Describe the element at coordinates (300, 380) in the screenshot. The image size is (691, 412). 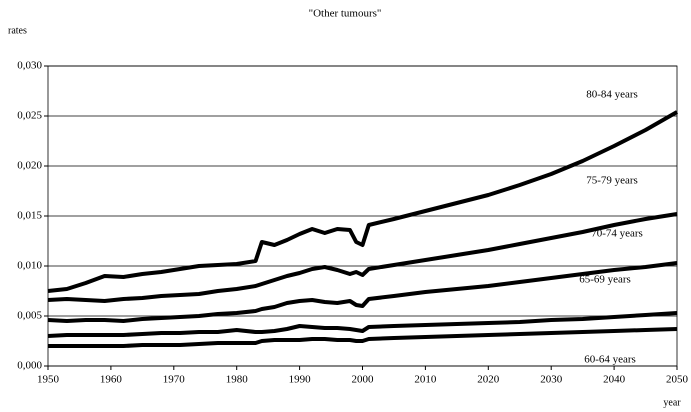
I see `x-tick-label: 1990` at that location.